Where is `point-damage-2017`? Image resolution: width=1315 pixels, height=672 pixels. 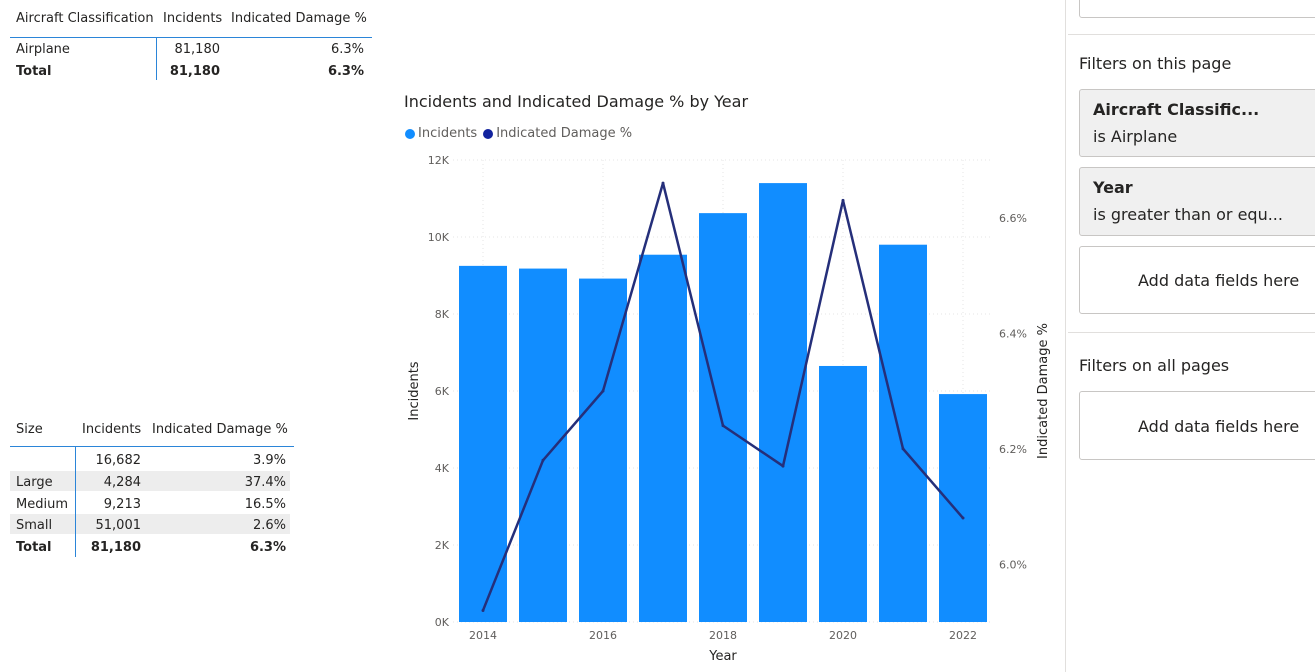
point-damage-2017 is located at coordinates (663, 183).